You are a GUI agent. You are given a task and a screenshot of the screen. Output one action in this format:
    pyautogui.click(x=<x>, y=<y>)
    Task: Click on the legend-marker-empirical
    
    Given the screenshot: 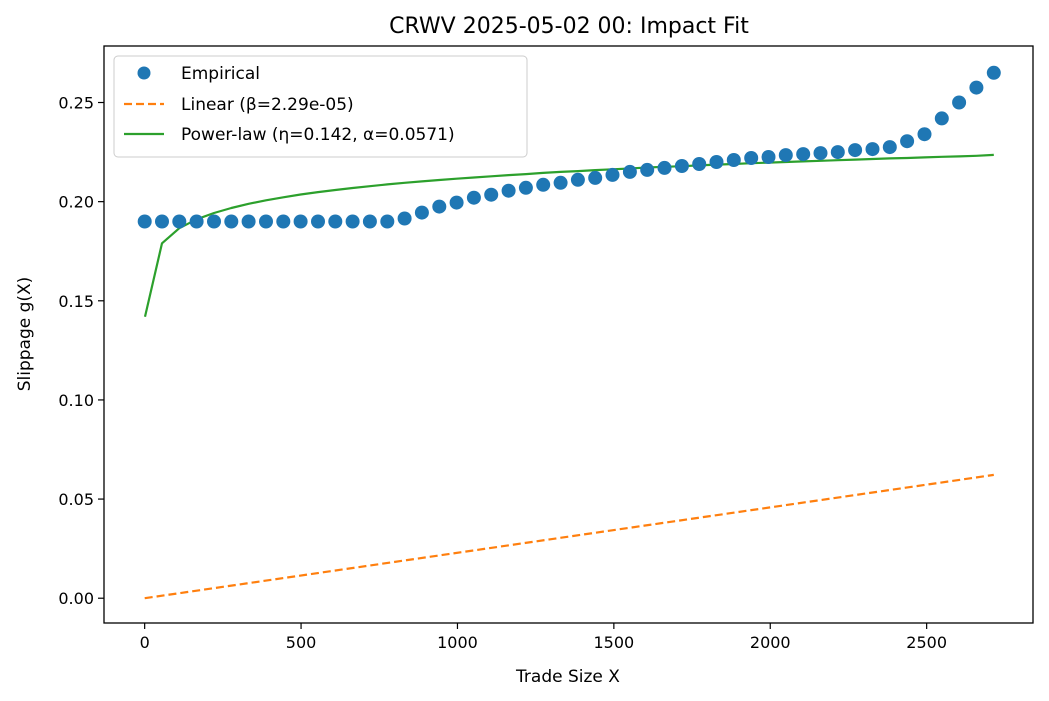 What is the action you would take?
    pyautogui.click(x=144, y=73)
    